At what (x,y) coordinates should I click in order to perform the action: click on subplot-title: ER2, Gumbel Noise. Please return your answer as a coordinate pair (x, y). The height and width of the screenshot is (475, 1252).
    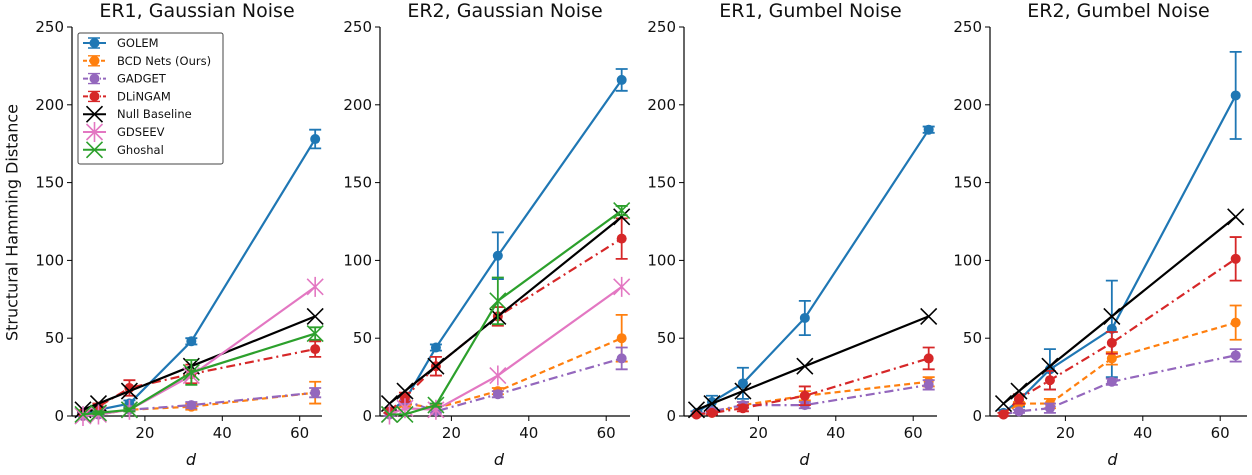
    Looking at the image, I should click on (1118, 11).